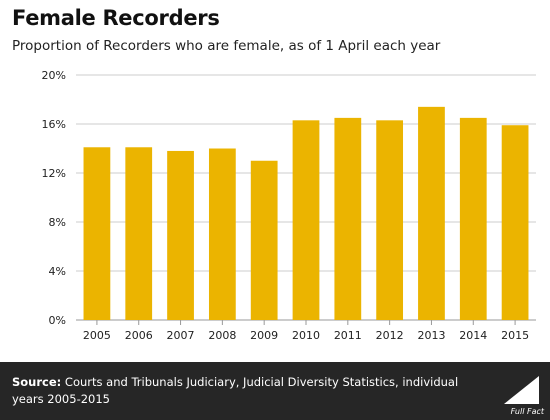 The image size is (550, 420). I want to click on y-tick-label: 4%, so click(57, 271).